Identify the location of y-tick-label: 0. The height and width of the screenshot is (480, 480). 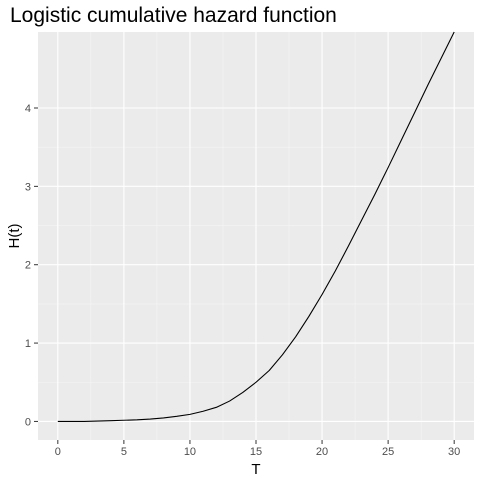
(28, 422).